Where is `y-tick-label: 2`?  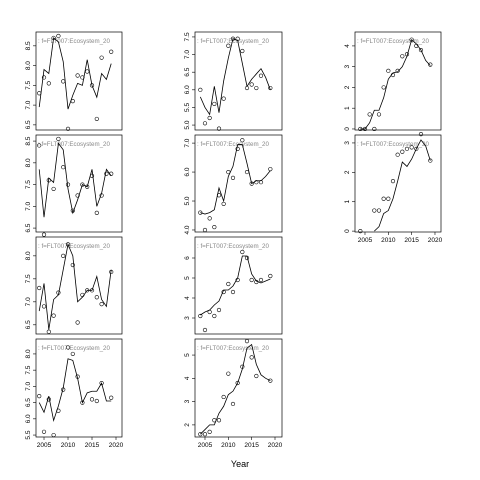
y-tick-label: 2 is located at coordinates (347, 87).